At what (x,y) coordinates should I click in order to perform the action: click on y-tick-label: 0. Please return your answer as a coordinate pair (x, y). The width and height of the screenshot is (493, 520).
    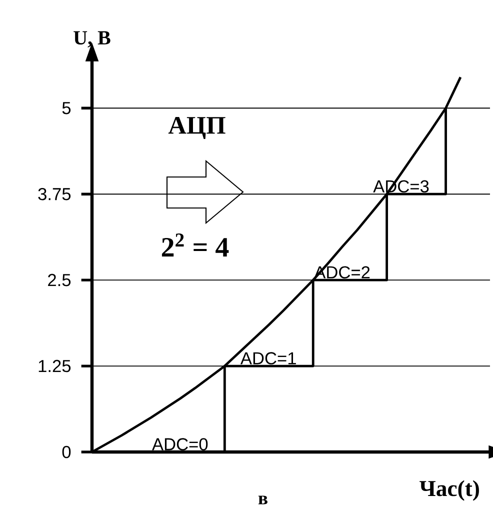
    Looking at the image, I should click on (66, 452).